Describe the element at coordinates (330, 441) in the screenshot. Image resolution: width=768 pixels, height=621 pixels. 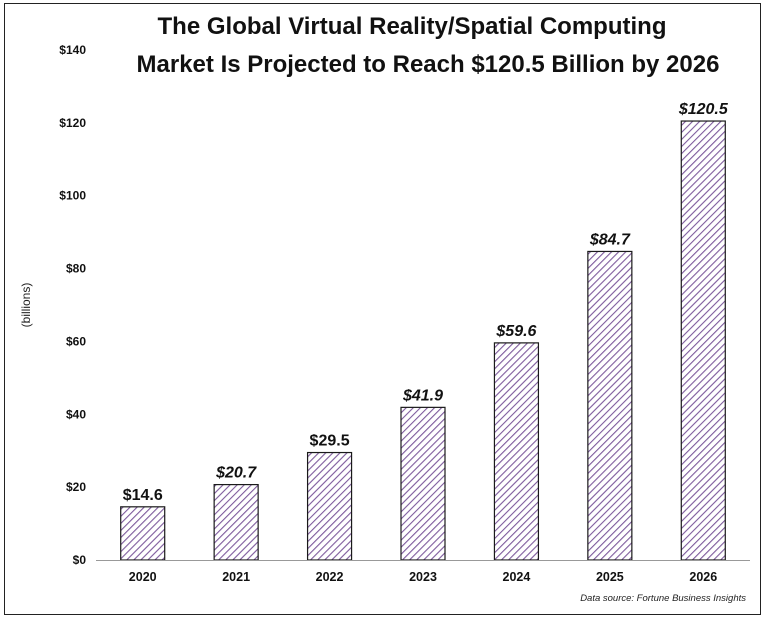
I see `data-label-2022: $29.5` at that location.